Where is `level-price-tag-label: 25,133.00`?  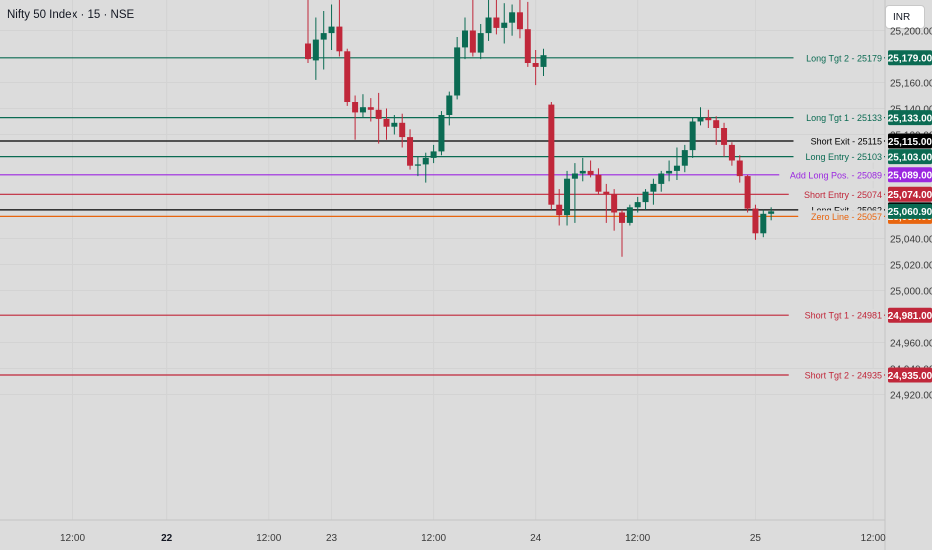
level-price-tag-label: 25,133.00 is located at coordinates (910, 118).